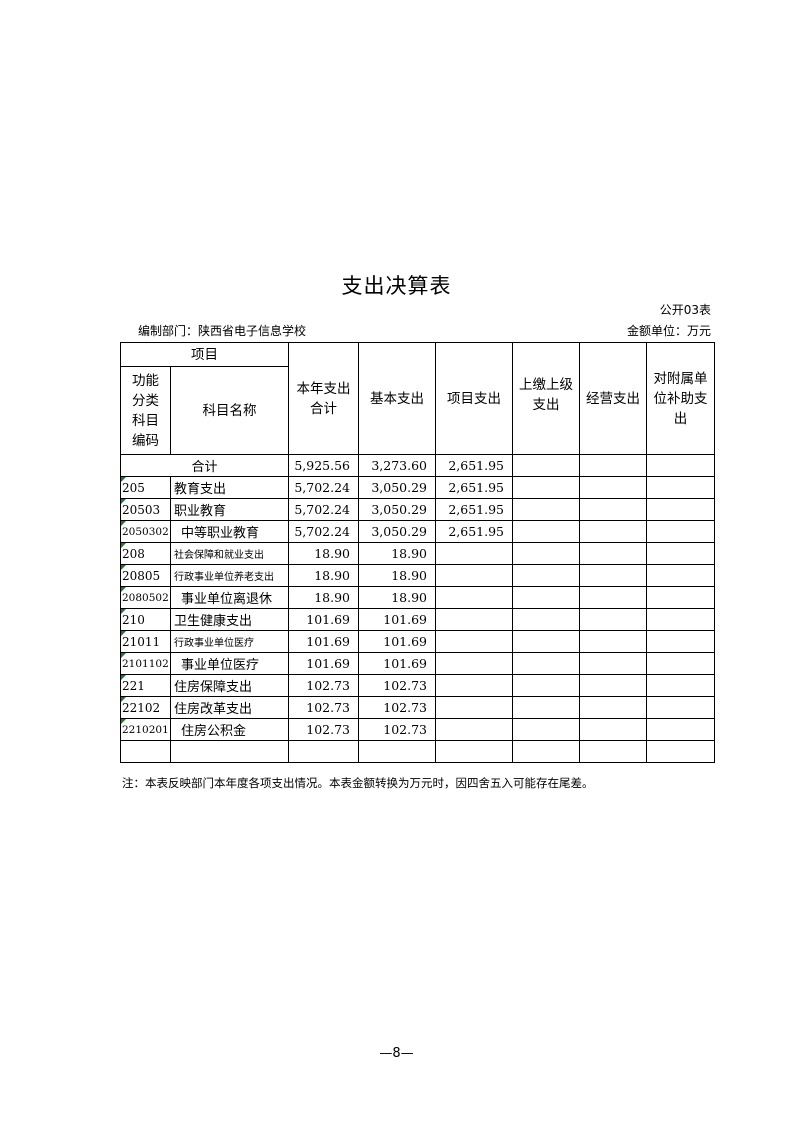 The image size is (793, 1122). What do you see at coordinates (397, 641) in the screenshot?
I see `row-basic: 101.69` at bounding box center [397, 641].